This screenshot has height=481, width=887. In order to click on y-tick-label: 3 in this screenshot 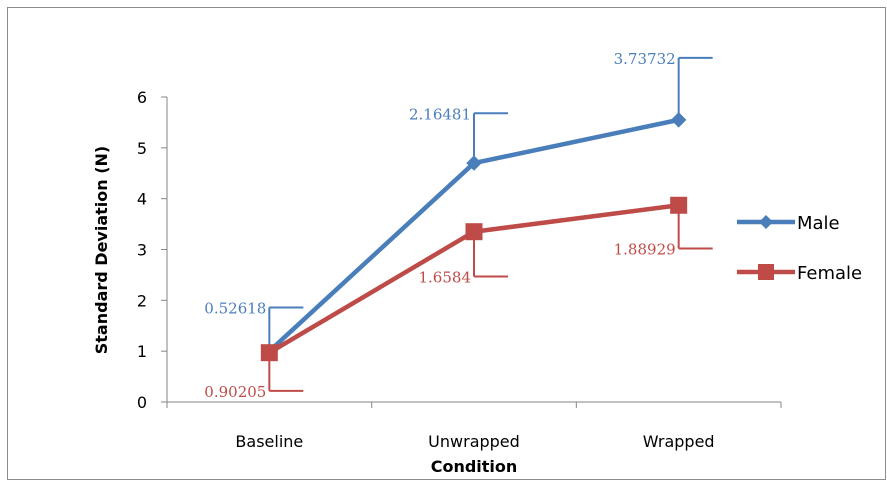, I will do `click(142, 250)`.